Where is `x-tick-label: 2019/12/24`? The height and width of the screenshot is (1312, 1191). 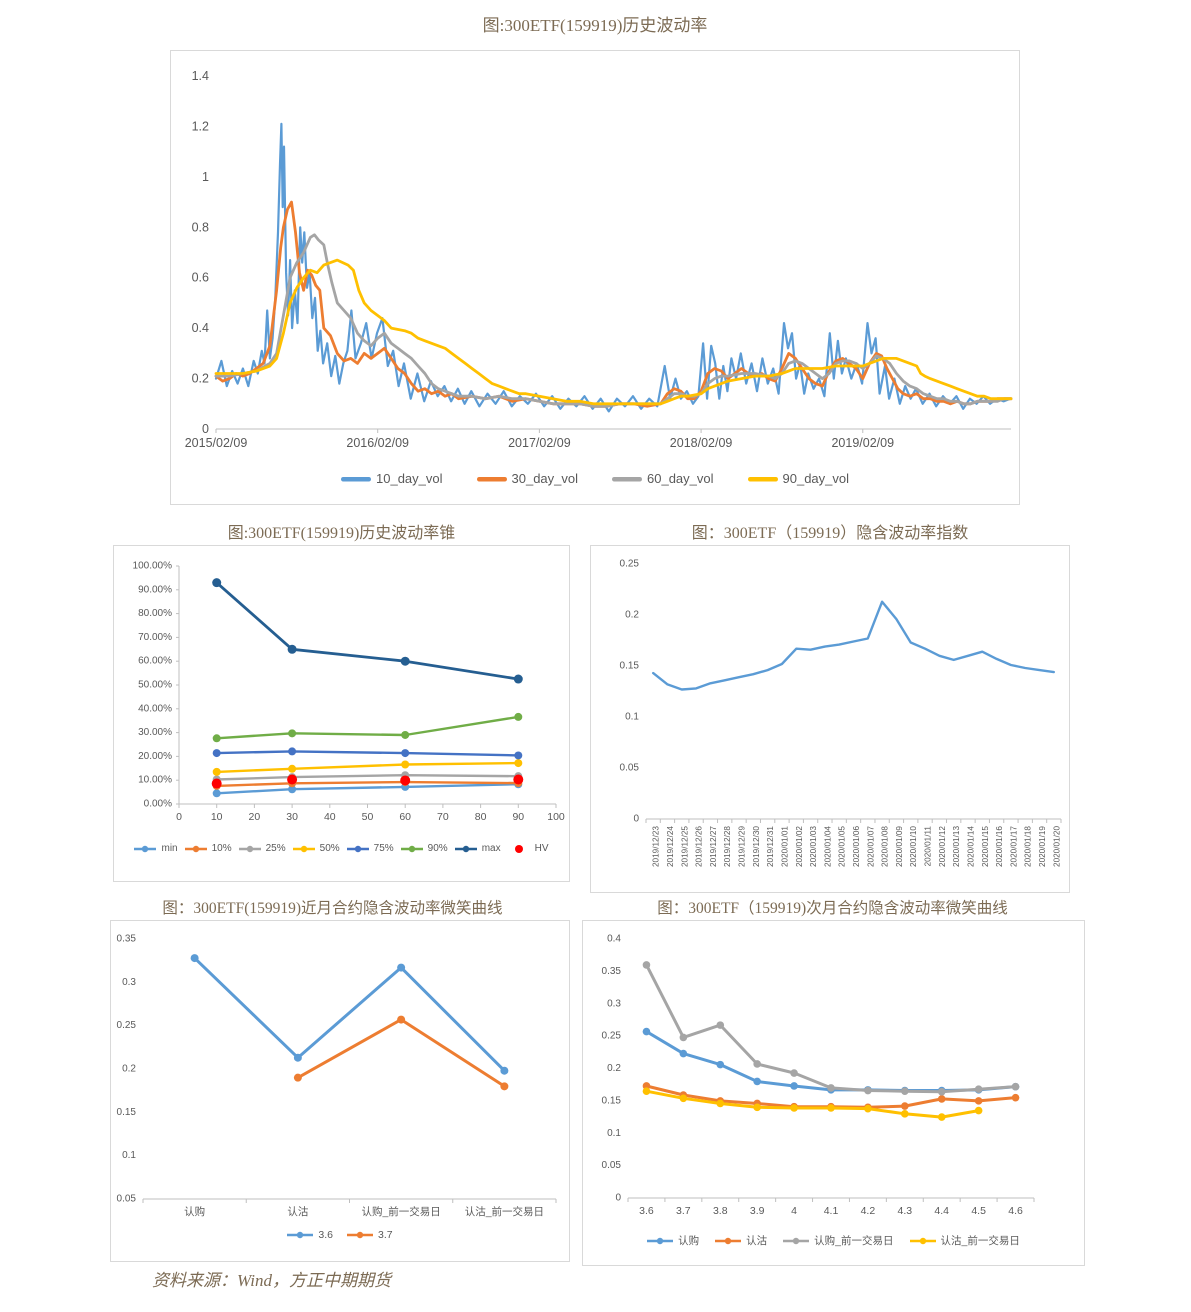
x-tick-label: 2019/12/24 is located at coordinates (670, 846).